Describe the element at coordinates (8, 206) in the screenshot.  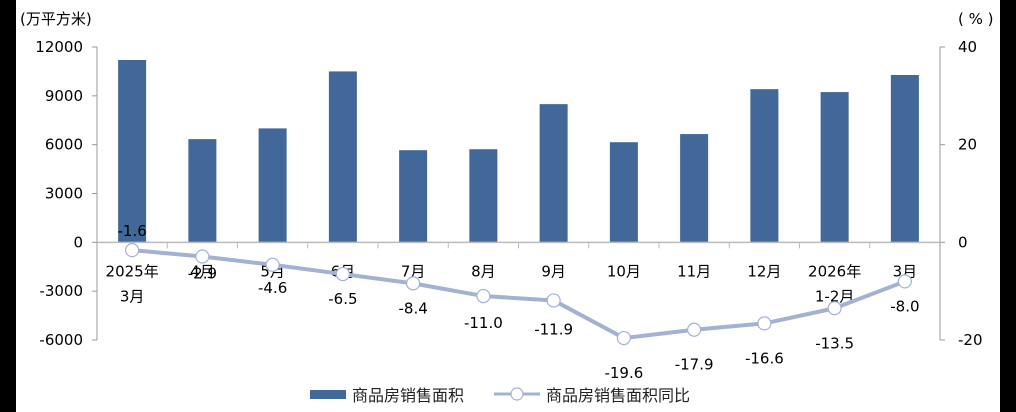
I see `left-border` at that location.